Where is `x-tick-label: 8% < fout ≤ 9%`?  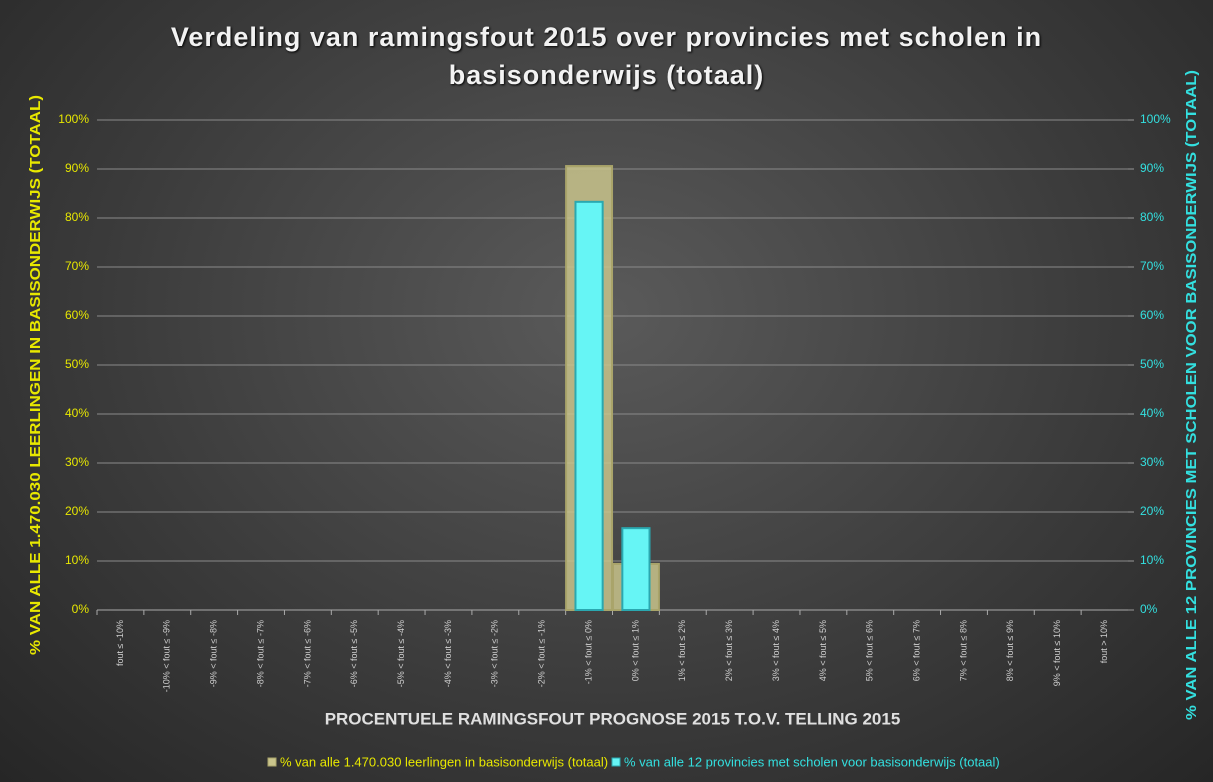 x-tick-label: 8% < fout ≤ 9% is located at coordinates (1010, 650).